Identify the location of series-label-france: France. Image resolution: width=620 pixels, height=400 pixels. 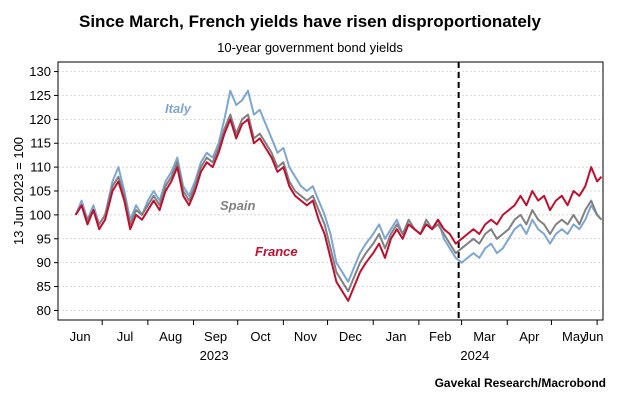
(276, 251).